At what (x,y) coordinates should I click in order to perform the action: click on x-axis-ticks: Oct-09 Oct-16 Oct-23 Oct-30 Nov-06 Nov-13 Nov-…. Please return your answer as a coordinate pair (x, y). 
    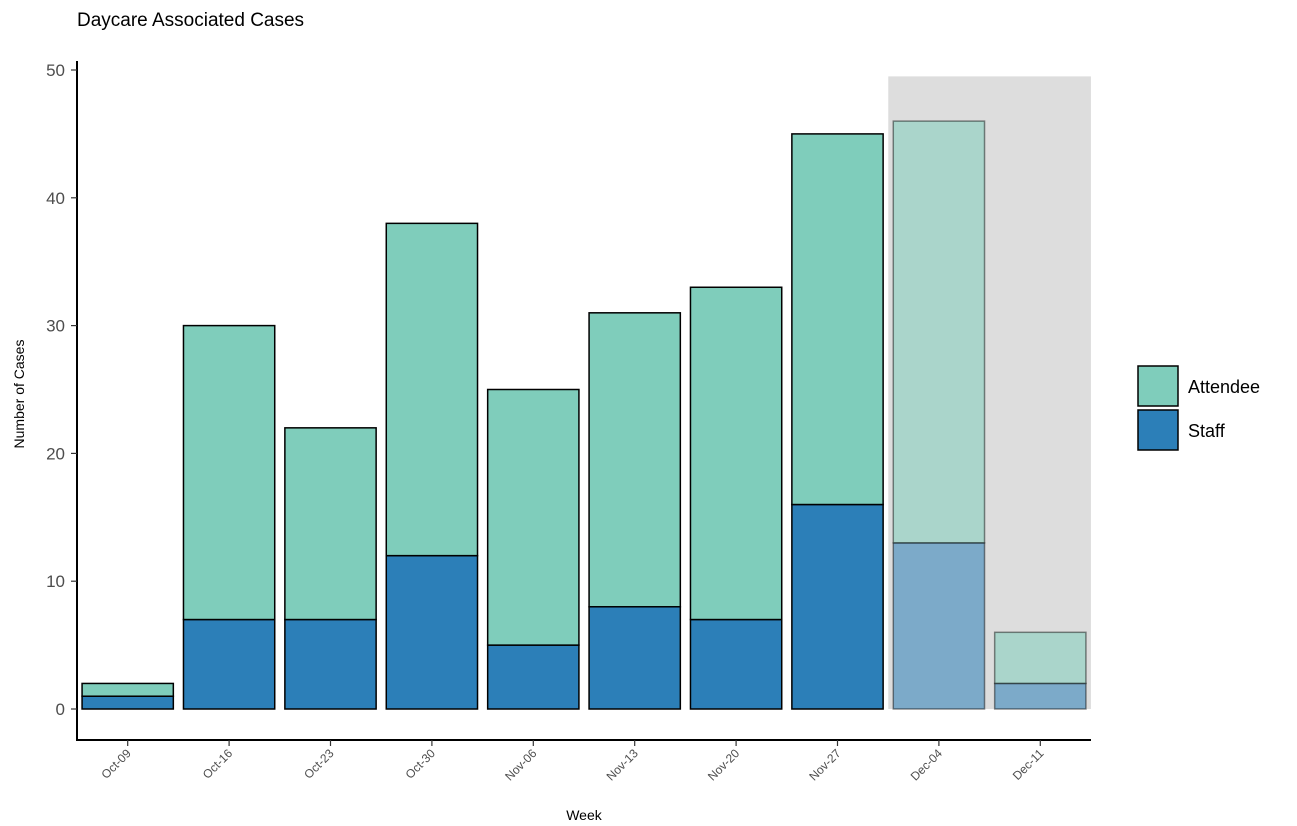
    Looking at the image, I should click on (572, 761).